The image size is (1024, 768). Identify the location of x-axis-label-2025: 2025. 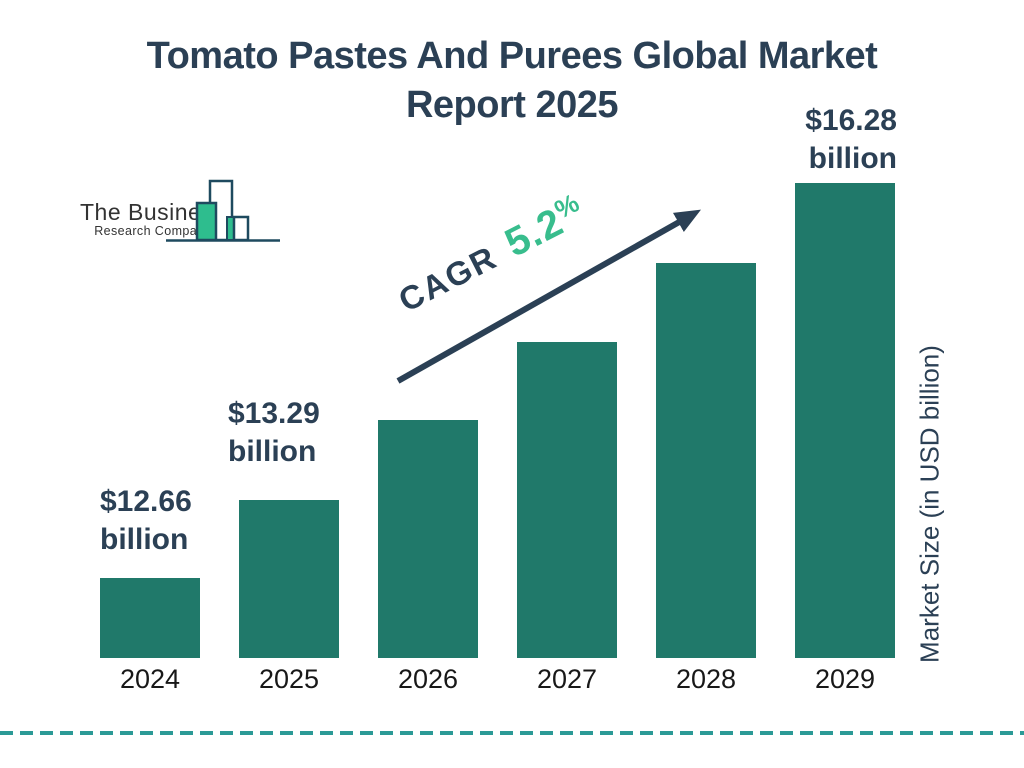
(289, 679).